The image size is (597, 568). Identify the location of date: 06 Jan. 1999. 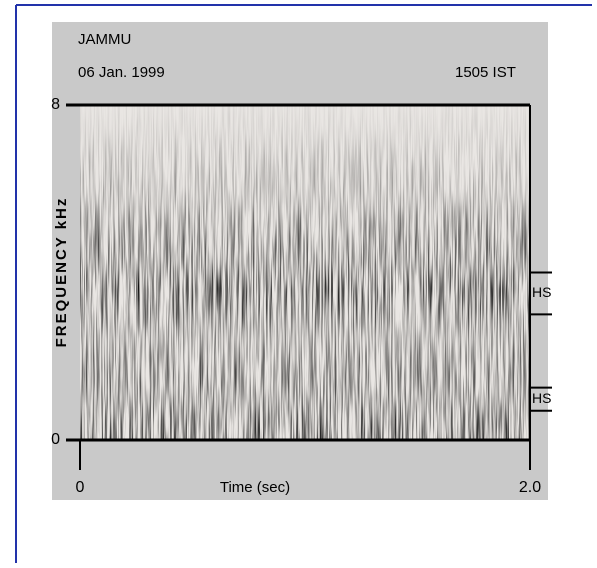
(121, 72).